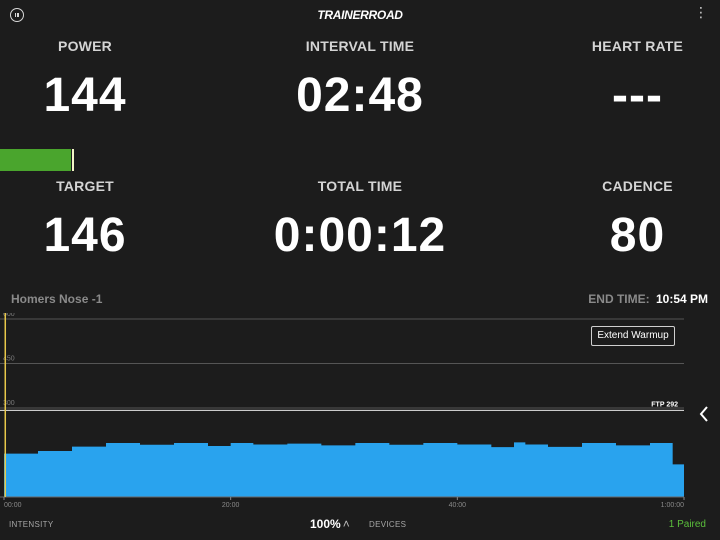 This screenshot has height=540, width=720. What do you see at coordinates (672, 505) in the screenshot?
I see `x-tick-label: 1:00:00` at bounding box center [672, 505].